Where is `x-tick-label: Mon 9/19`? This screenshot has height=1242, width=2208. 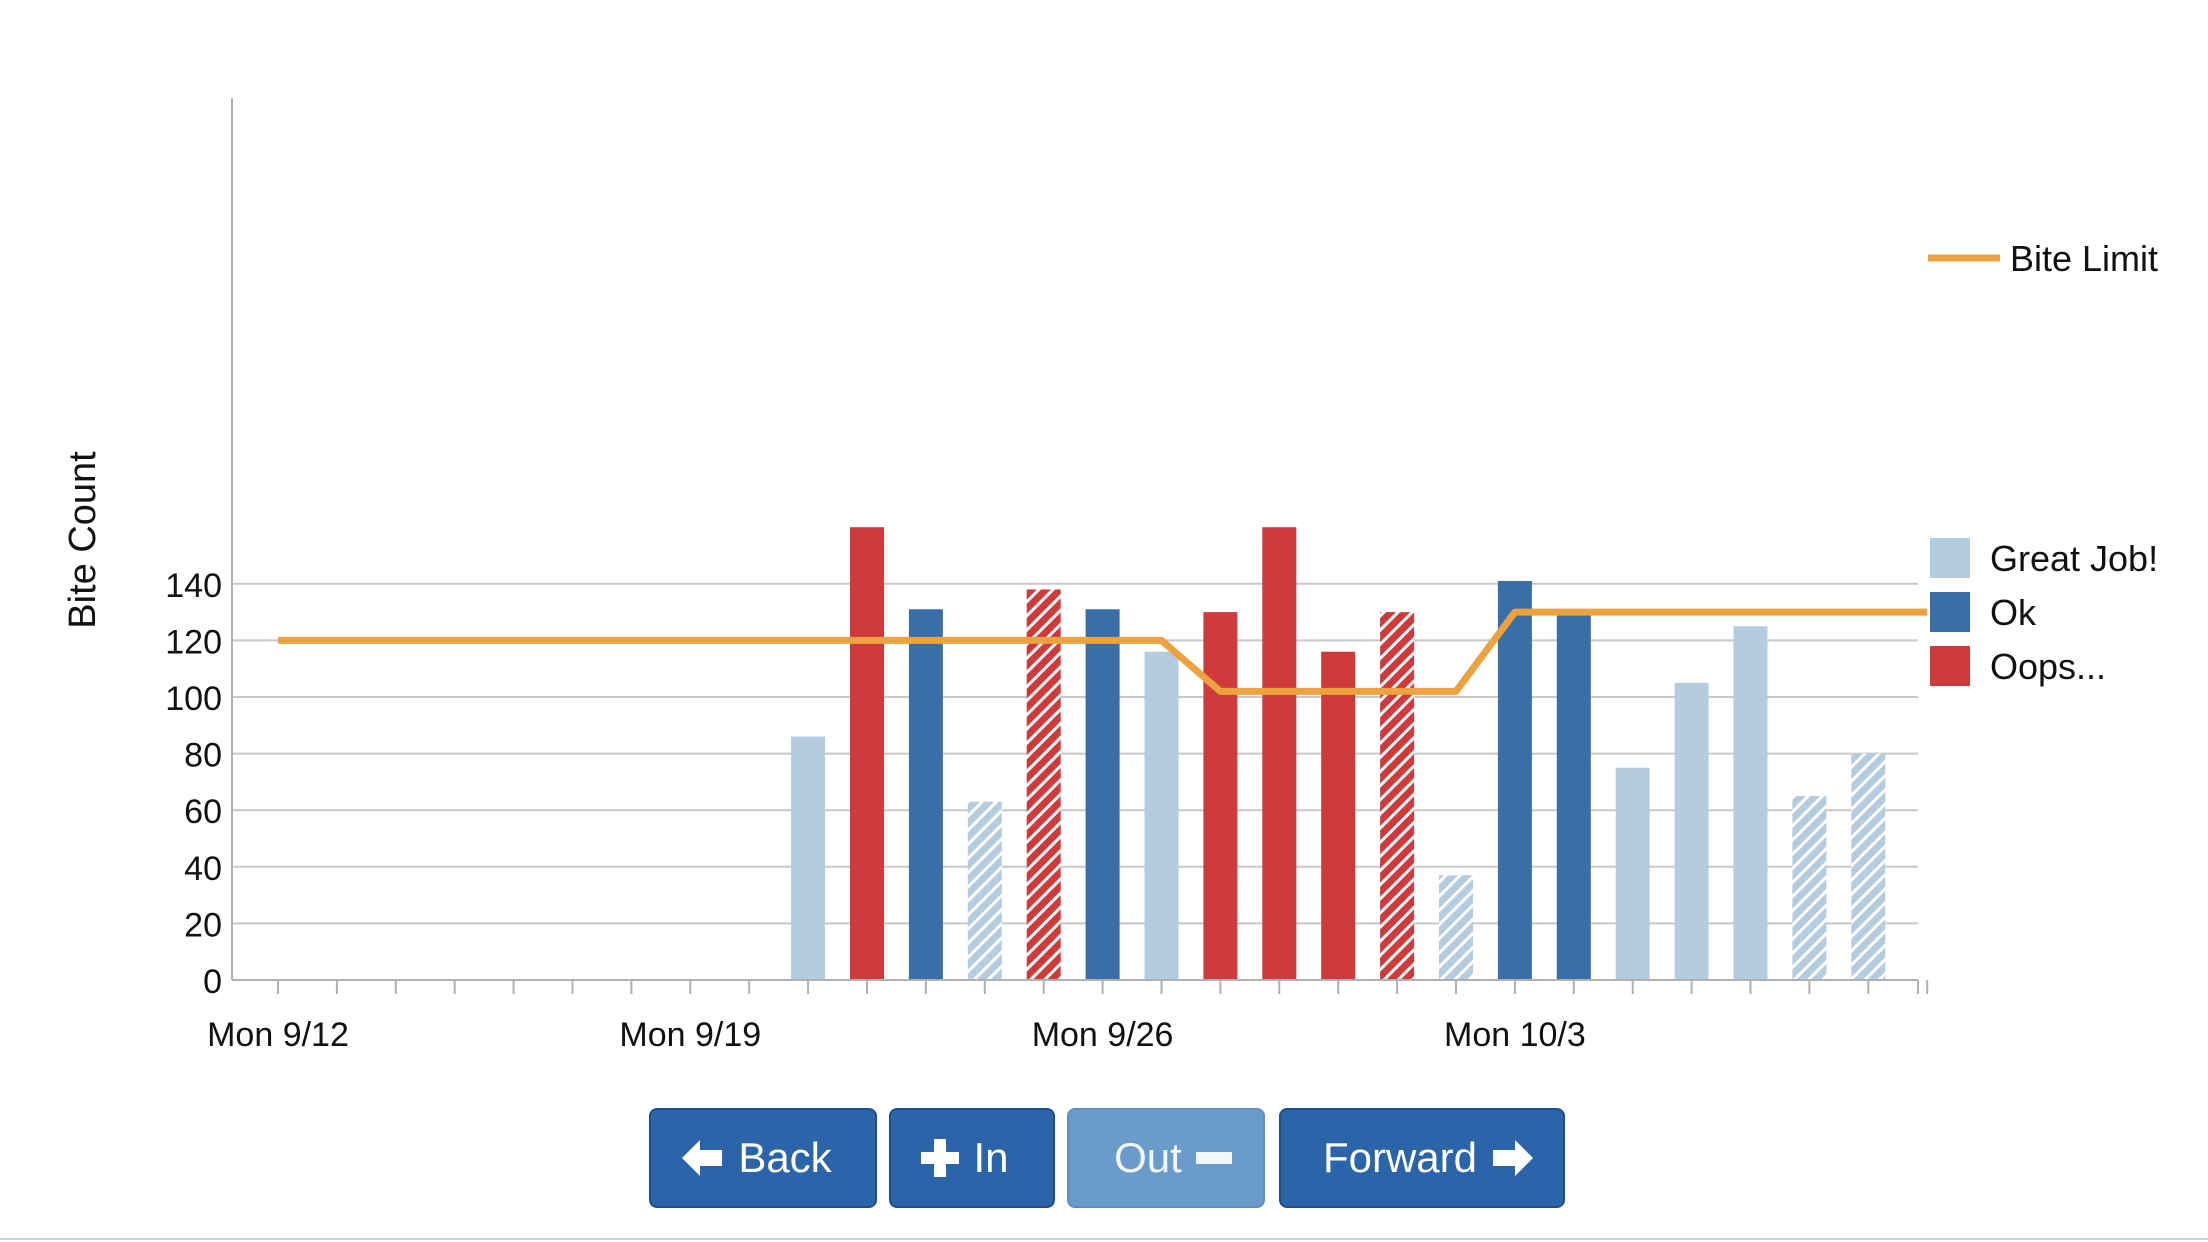 x-tick-label: Mon 9/19 is located at coordinates (690, 1035).